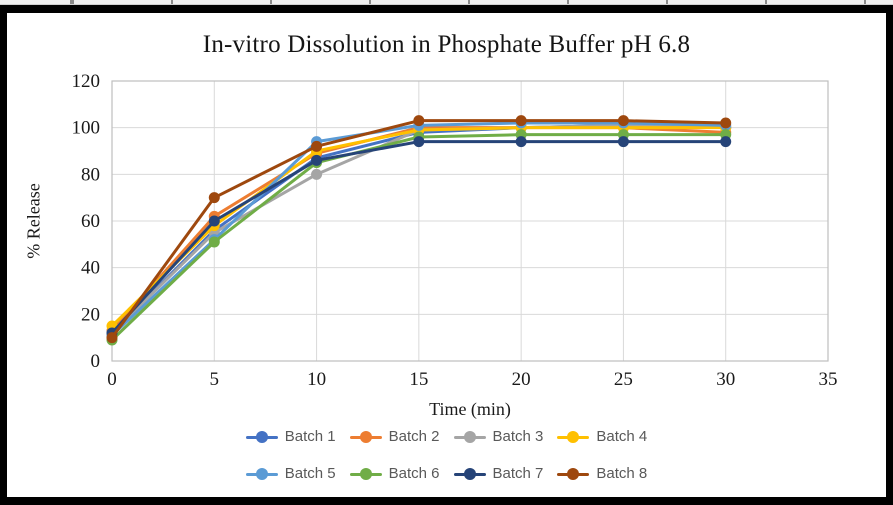 The width and height of the screenshot is (893, 505). What do you see at coordinates (518, 436) in the screenshot?
I see `legend-label: Batch 3` at bounding box center [518, 436].